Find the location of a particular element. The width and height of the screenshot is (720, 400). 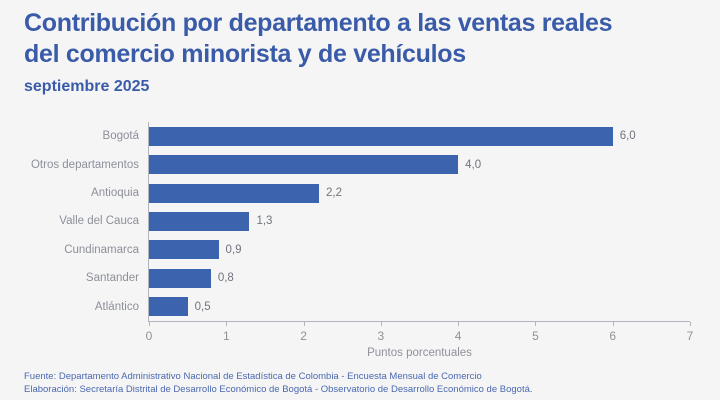

bar-row: Antioquia 2,2 is located at coordinates (390, 193).